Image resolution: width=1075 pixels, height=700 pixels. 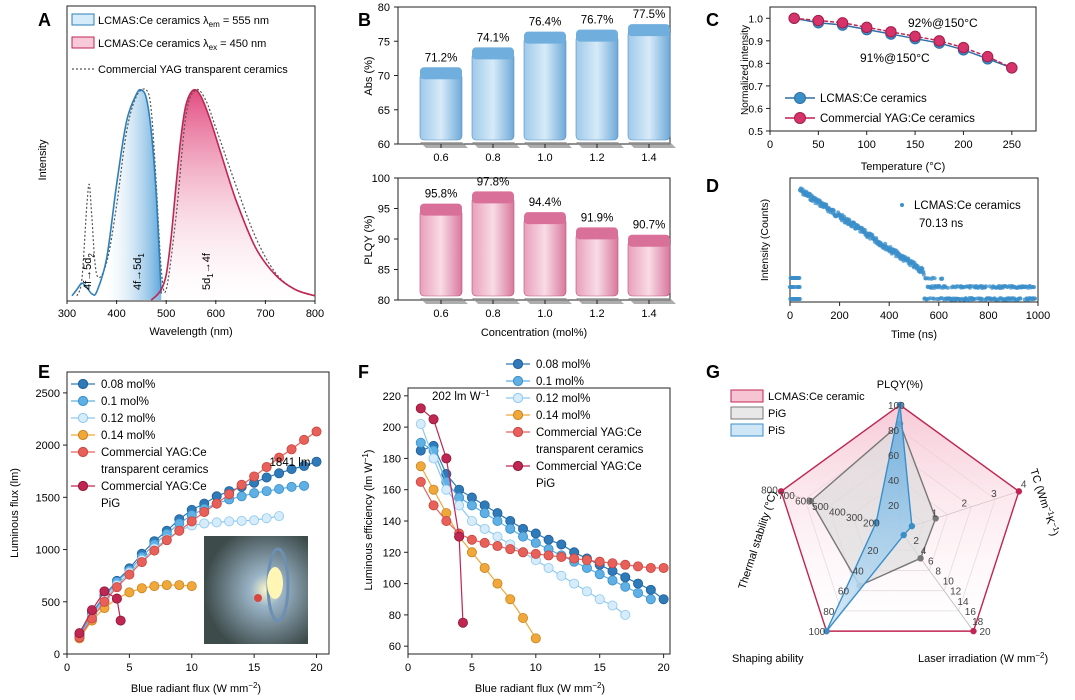 I want to click on radar-axis-title-laser: Laser irradiation (W mm−2), so click(x=983, y=658).